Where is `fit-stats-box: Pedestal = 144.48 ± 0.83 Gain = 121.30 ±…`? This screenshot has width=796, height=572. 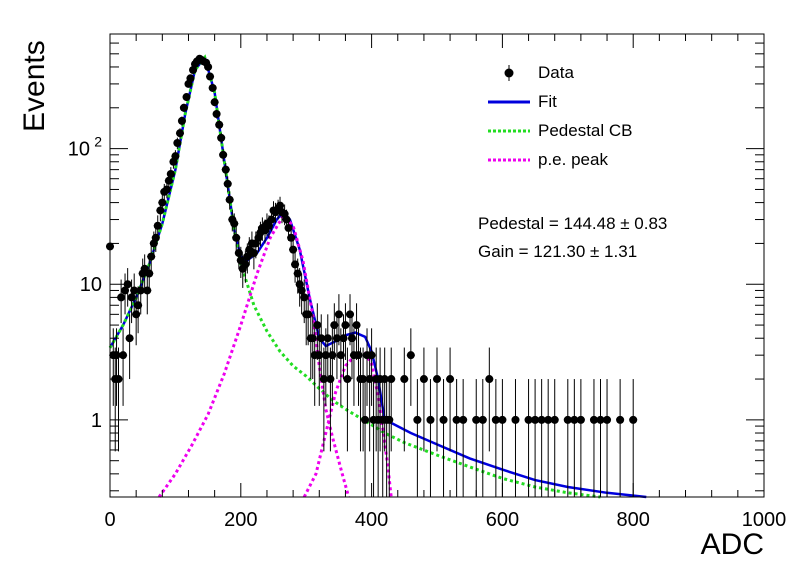
fit-stats-box: Pedestal = 144.48 ± 0.83 Gain = 121.30 ±… is located at coordinates (572, 238).